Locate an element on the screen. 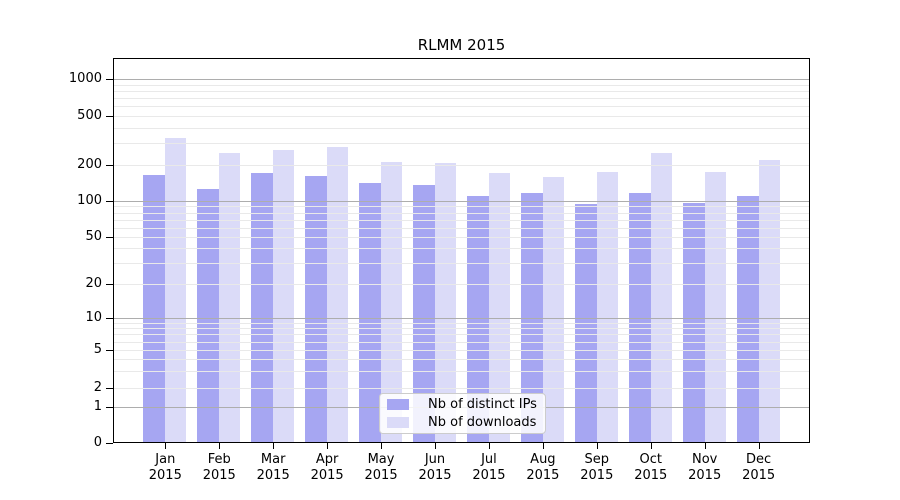 Image resolution: width=900 pixels, height=500 pixels. y-tick-label-2: 2 is located at coordinates (97, 387).